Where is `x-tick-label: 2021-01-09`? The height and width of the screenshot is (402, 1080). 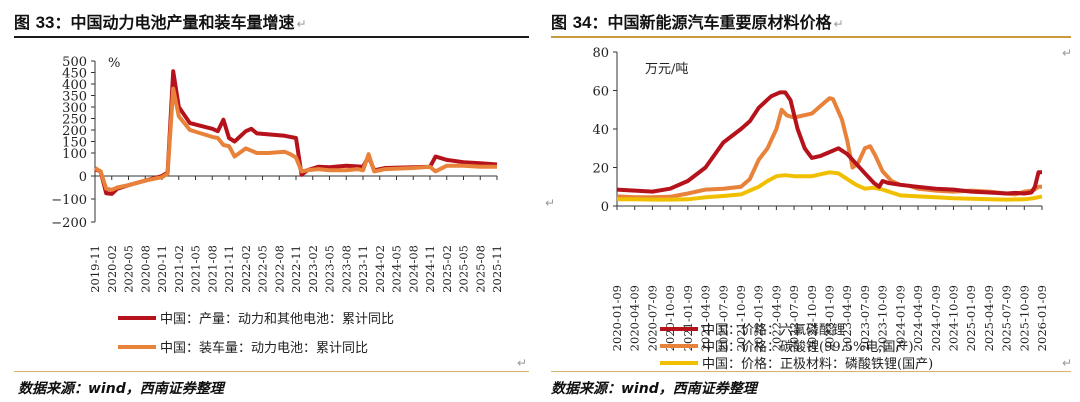
x-tick-label: 2021-01-09 is located at coordinates (688, 318).